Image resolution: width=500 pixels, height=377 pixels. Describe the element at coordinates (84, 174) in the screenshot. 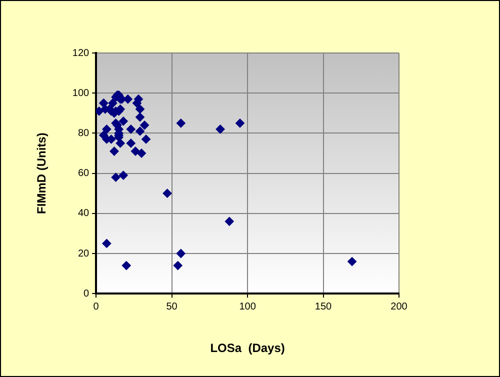

I see `y-tick-label: 60` at that location.